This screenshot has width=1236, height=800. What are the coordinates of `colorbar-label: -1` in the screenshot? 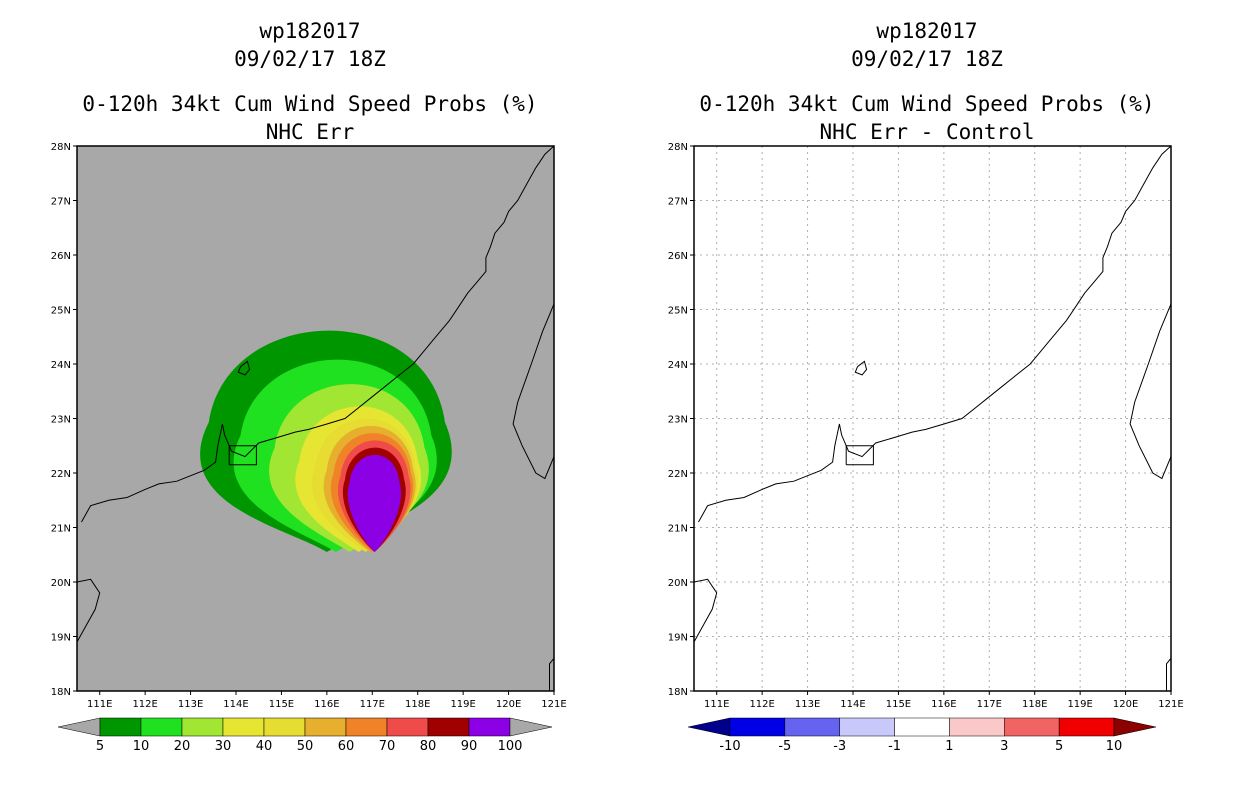 It's located at (894, 746).